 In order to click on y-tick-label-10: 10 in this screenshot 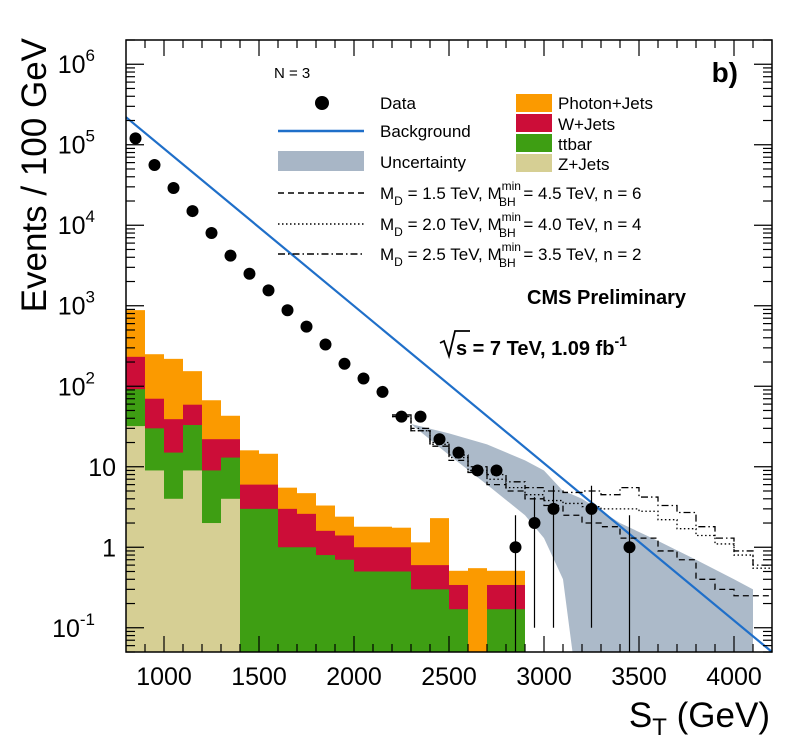, I will do `click(102, 468)`.